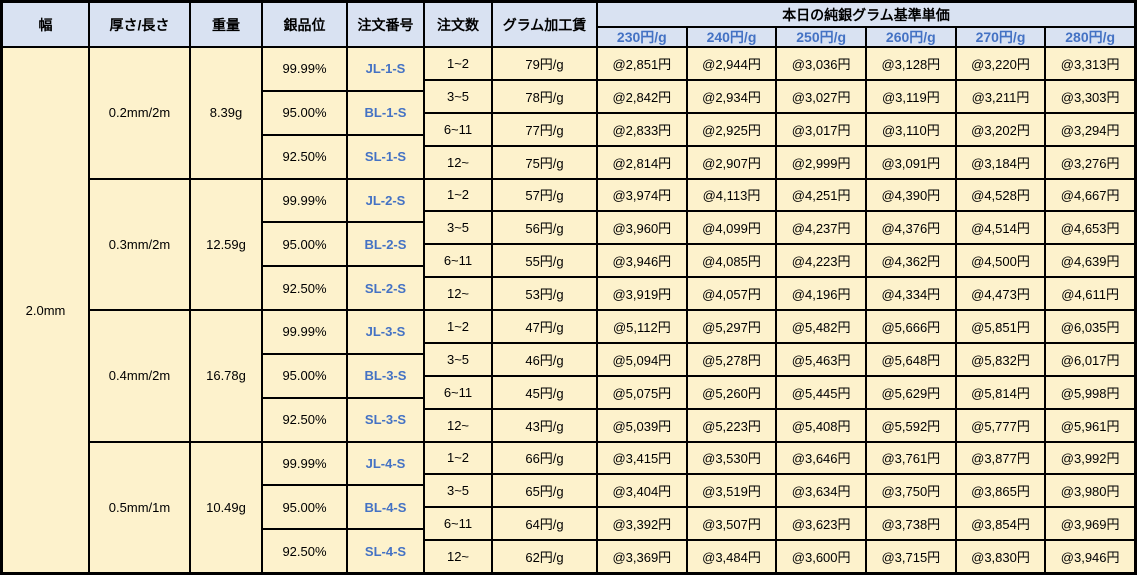  What do you see at coordinates (385, 156) in the screenshot?
I see `order-code-link: SL-1-S` at bounding box center [385, 156].